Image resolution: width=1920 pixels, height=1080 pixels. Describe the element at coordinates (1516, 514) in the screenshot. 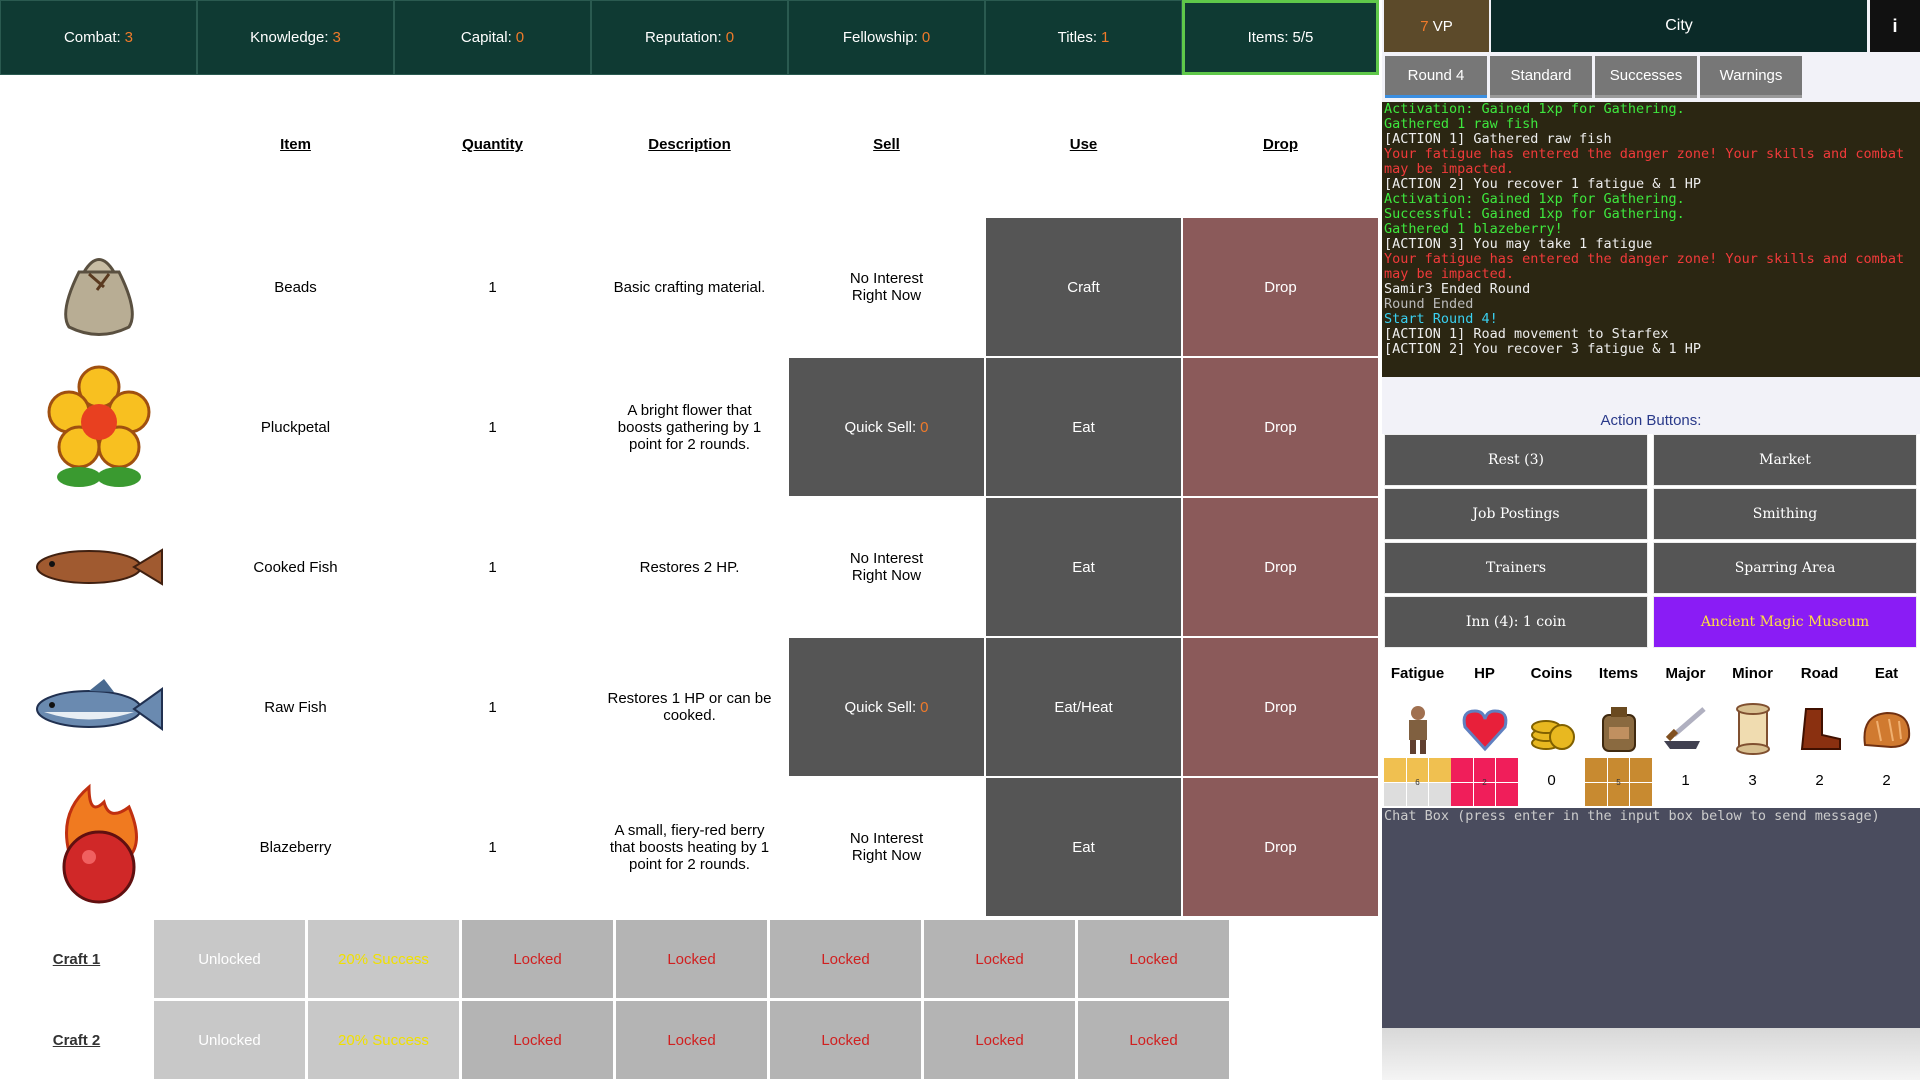

I see `action-button: Job Postings` at that location.